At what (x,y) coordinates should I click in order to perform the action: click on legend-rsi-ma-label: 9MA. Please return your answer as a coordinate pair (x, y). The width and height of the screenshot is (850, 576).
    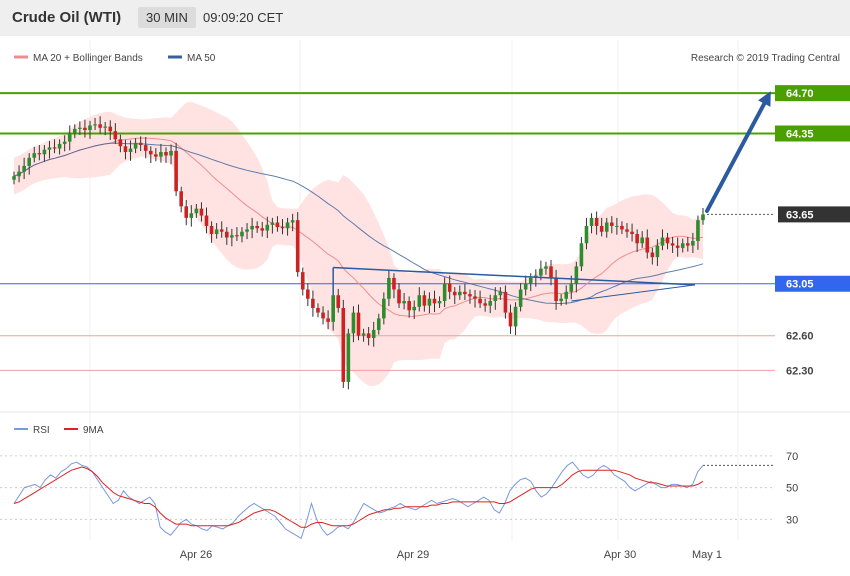
    Looking at the image, I should click on (93, 430).